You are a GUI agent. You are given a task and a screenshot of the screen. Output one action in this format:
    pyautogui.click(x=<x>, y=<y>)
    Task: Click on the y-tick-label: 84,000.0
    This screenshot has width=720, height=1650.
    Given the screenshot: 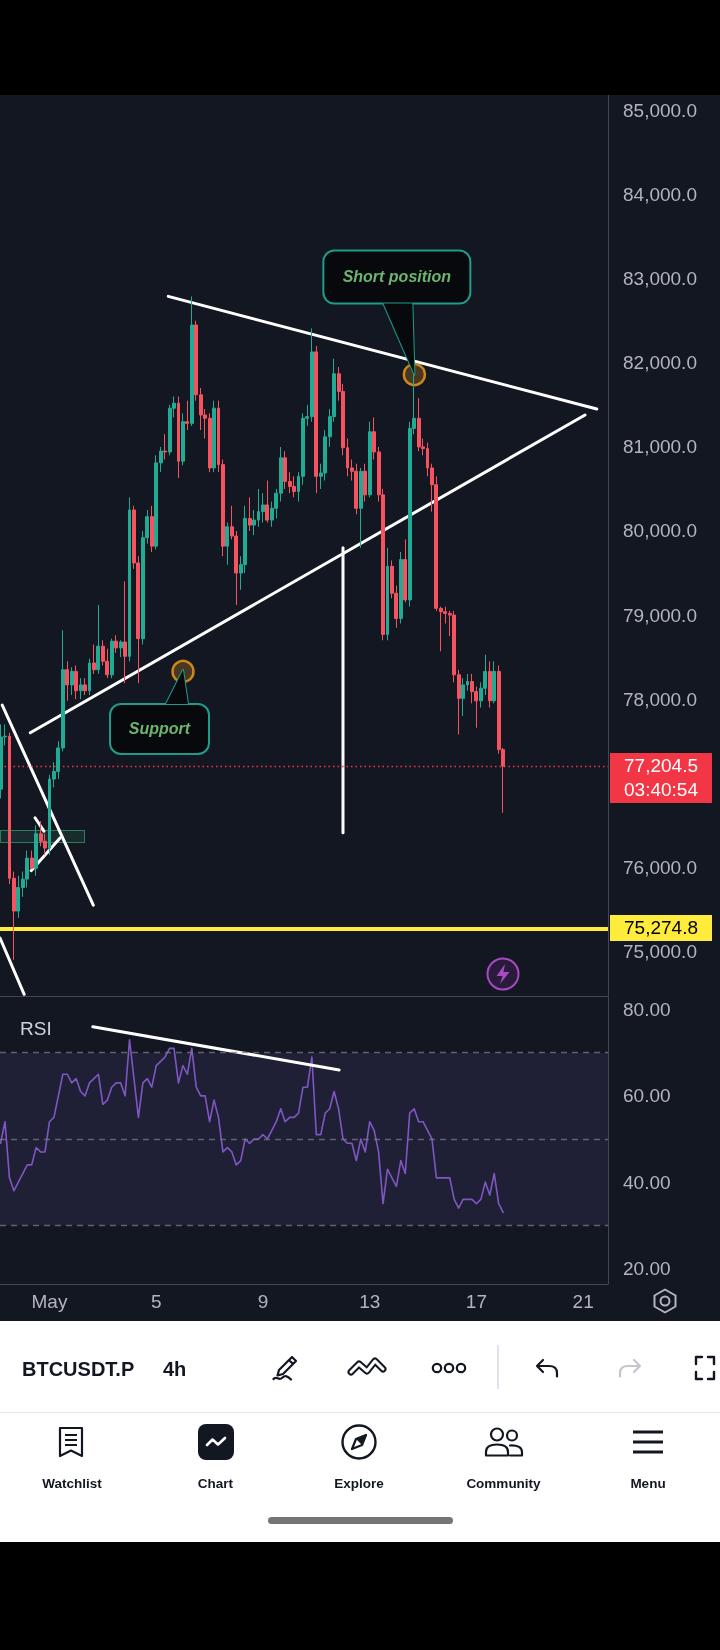 What is the action you would take?
    pyautogui.click(x=660, y=195)
    